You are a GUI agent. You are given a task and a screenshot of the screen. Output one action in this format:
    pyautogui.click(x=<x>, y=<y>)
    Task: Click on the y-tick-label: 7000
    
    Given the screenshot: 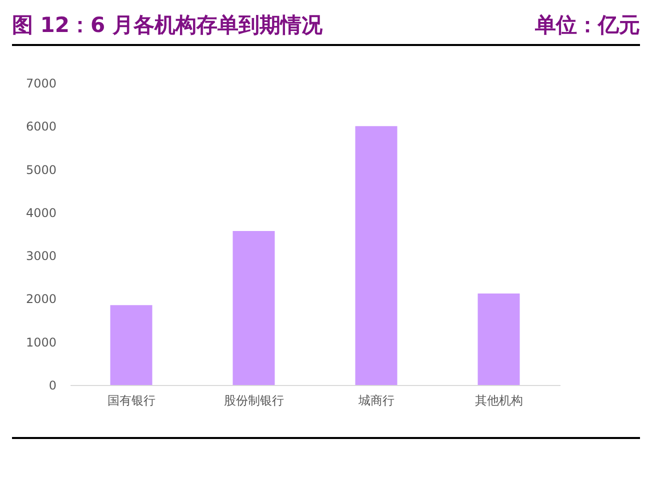 What is the action you would take?
    pyautogui.click(x=41, y=83)
    